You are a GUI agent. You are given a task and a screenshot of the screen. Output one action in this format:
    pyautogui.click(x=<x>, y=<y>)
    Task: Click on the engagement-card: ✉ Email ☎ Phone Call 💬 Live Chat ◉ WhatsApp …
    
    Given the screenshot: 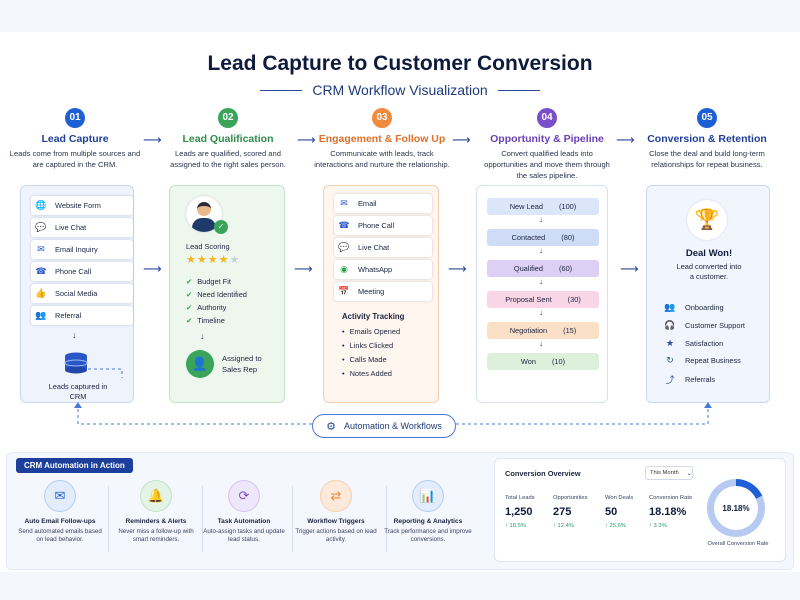 What is the action you would take?
    pyautogui.click(x=381, y=294)
    